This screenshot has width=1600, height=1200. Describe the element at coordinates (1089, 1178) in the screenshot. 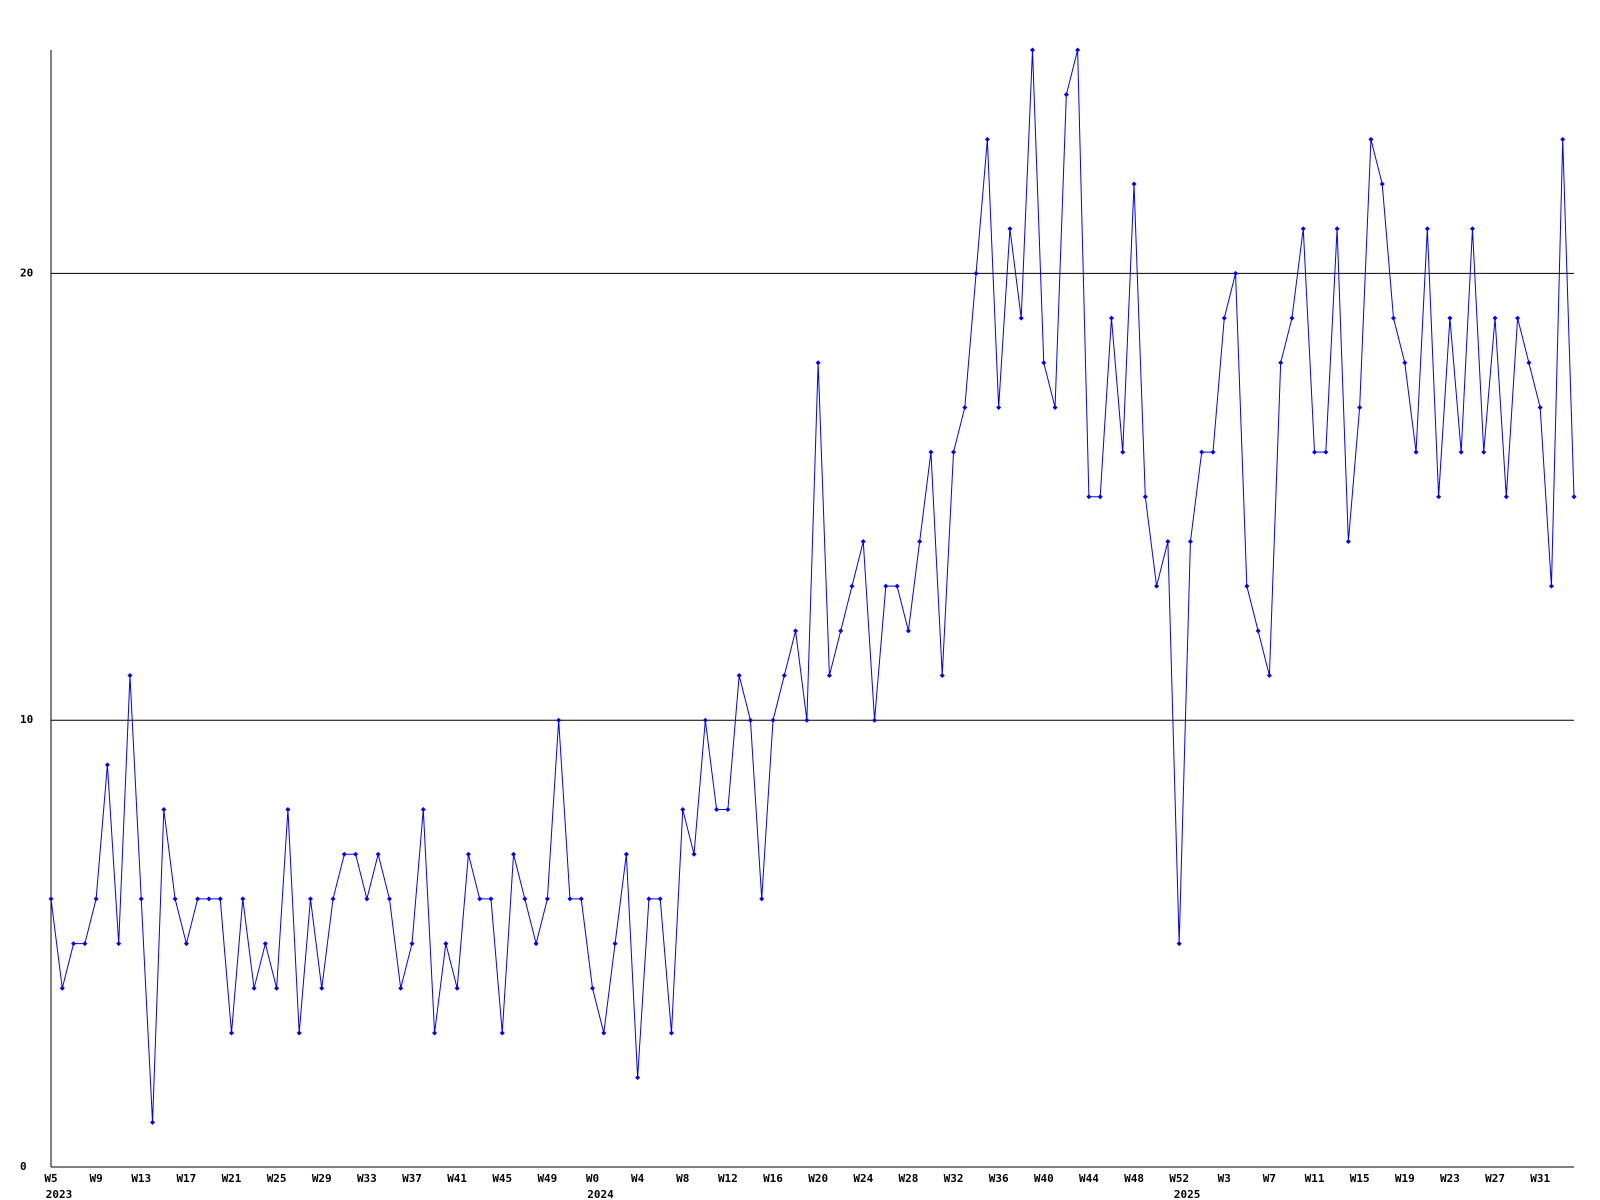

I see `x-tick-label: W44` at that location.